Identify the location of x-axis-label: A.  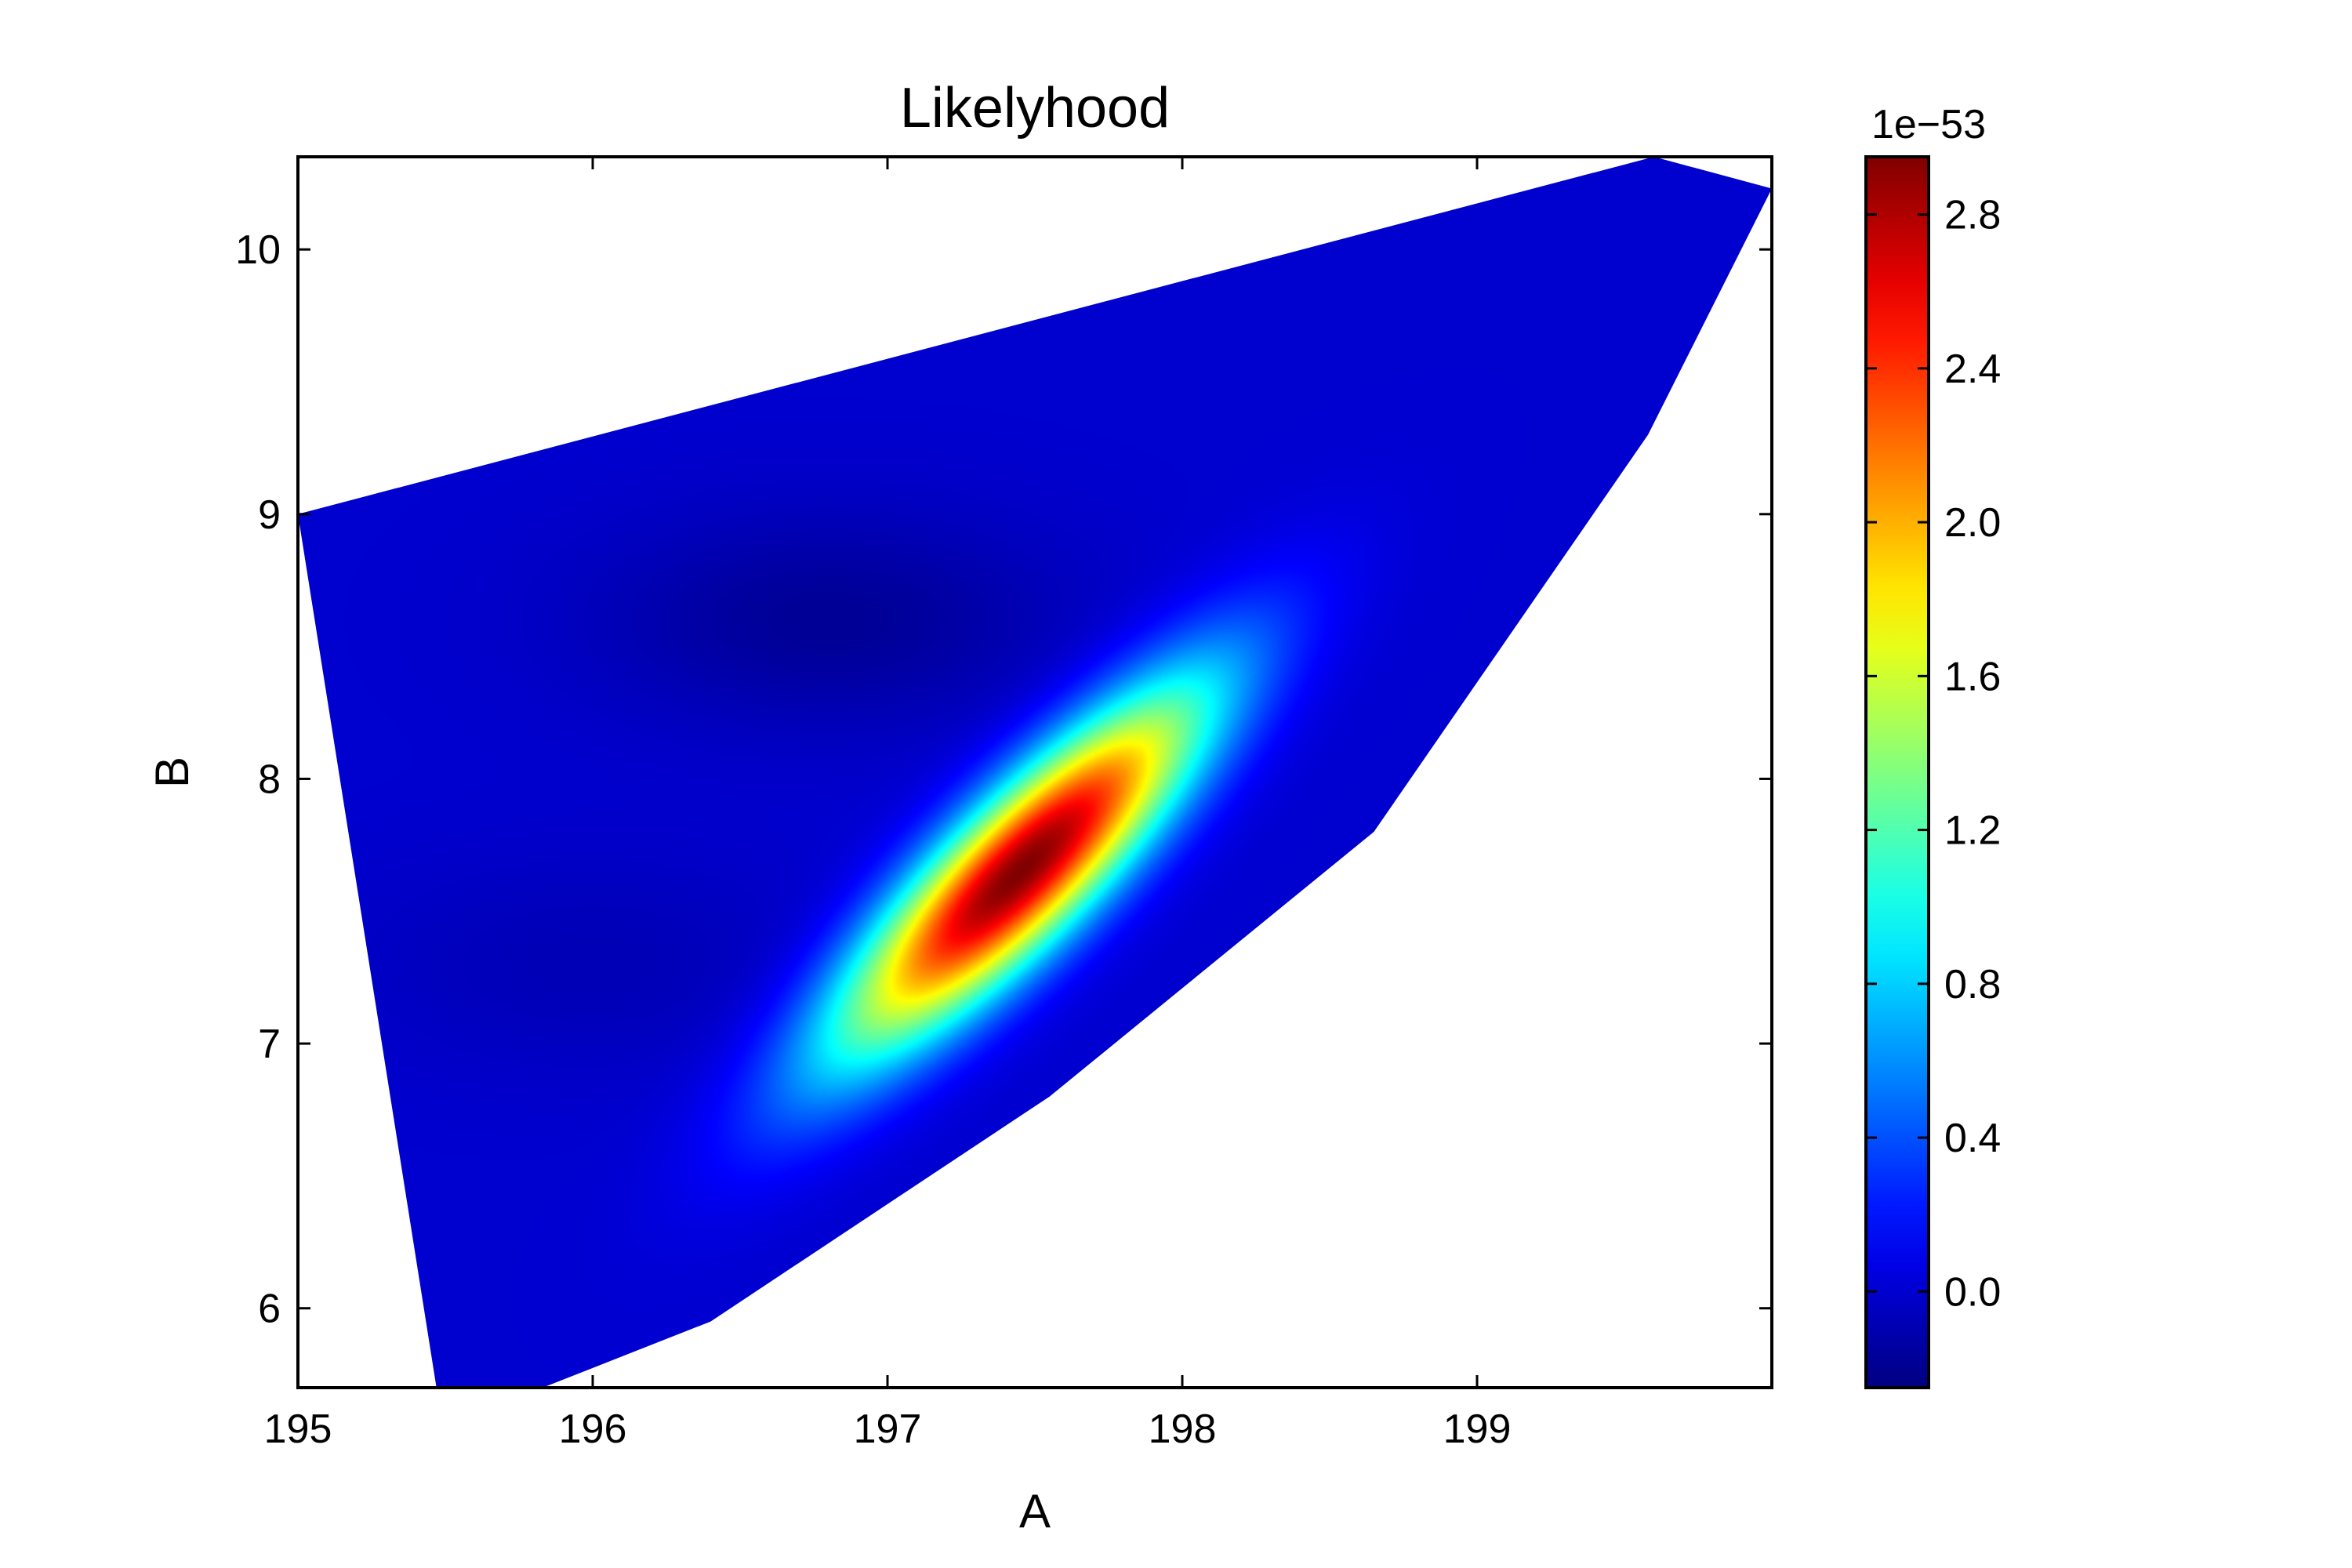
(1035, 1511).